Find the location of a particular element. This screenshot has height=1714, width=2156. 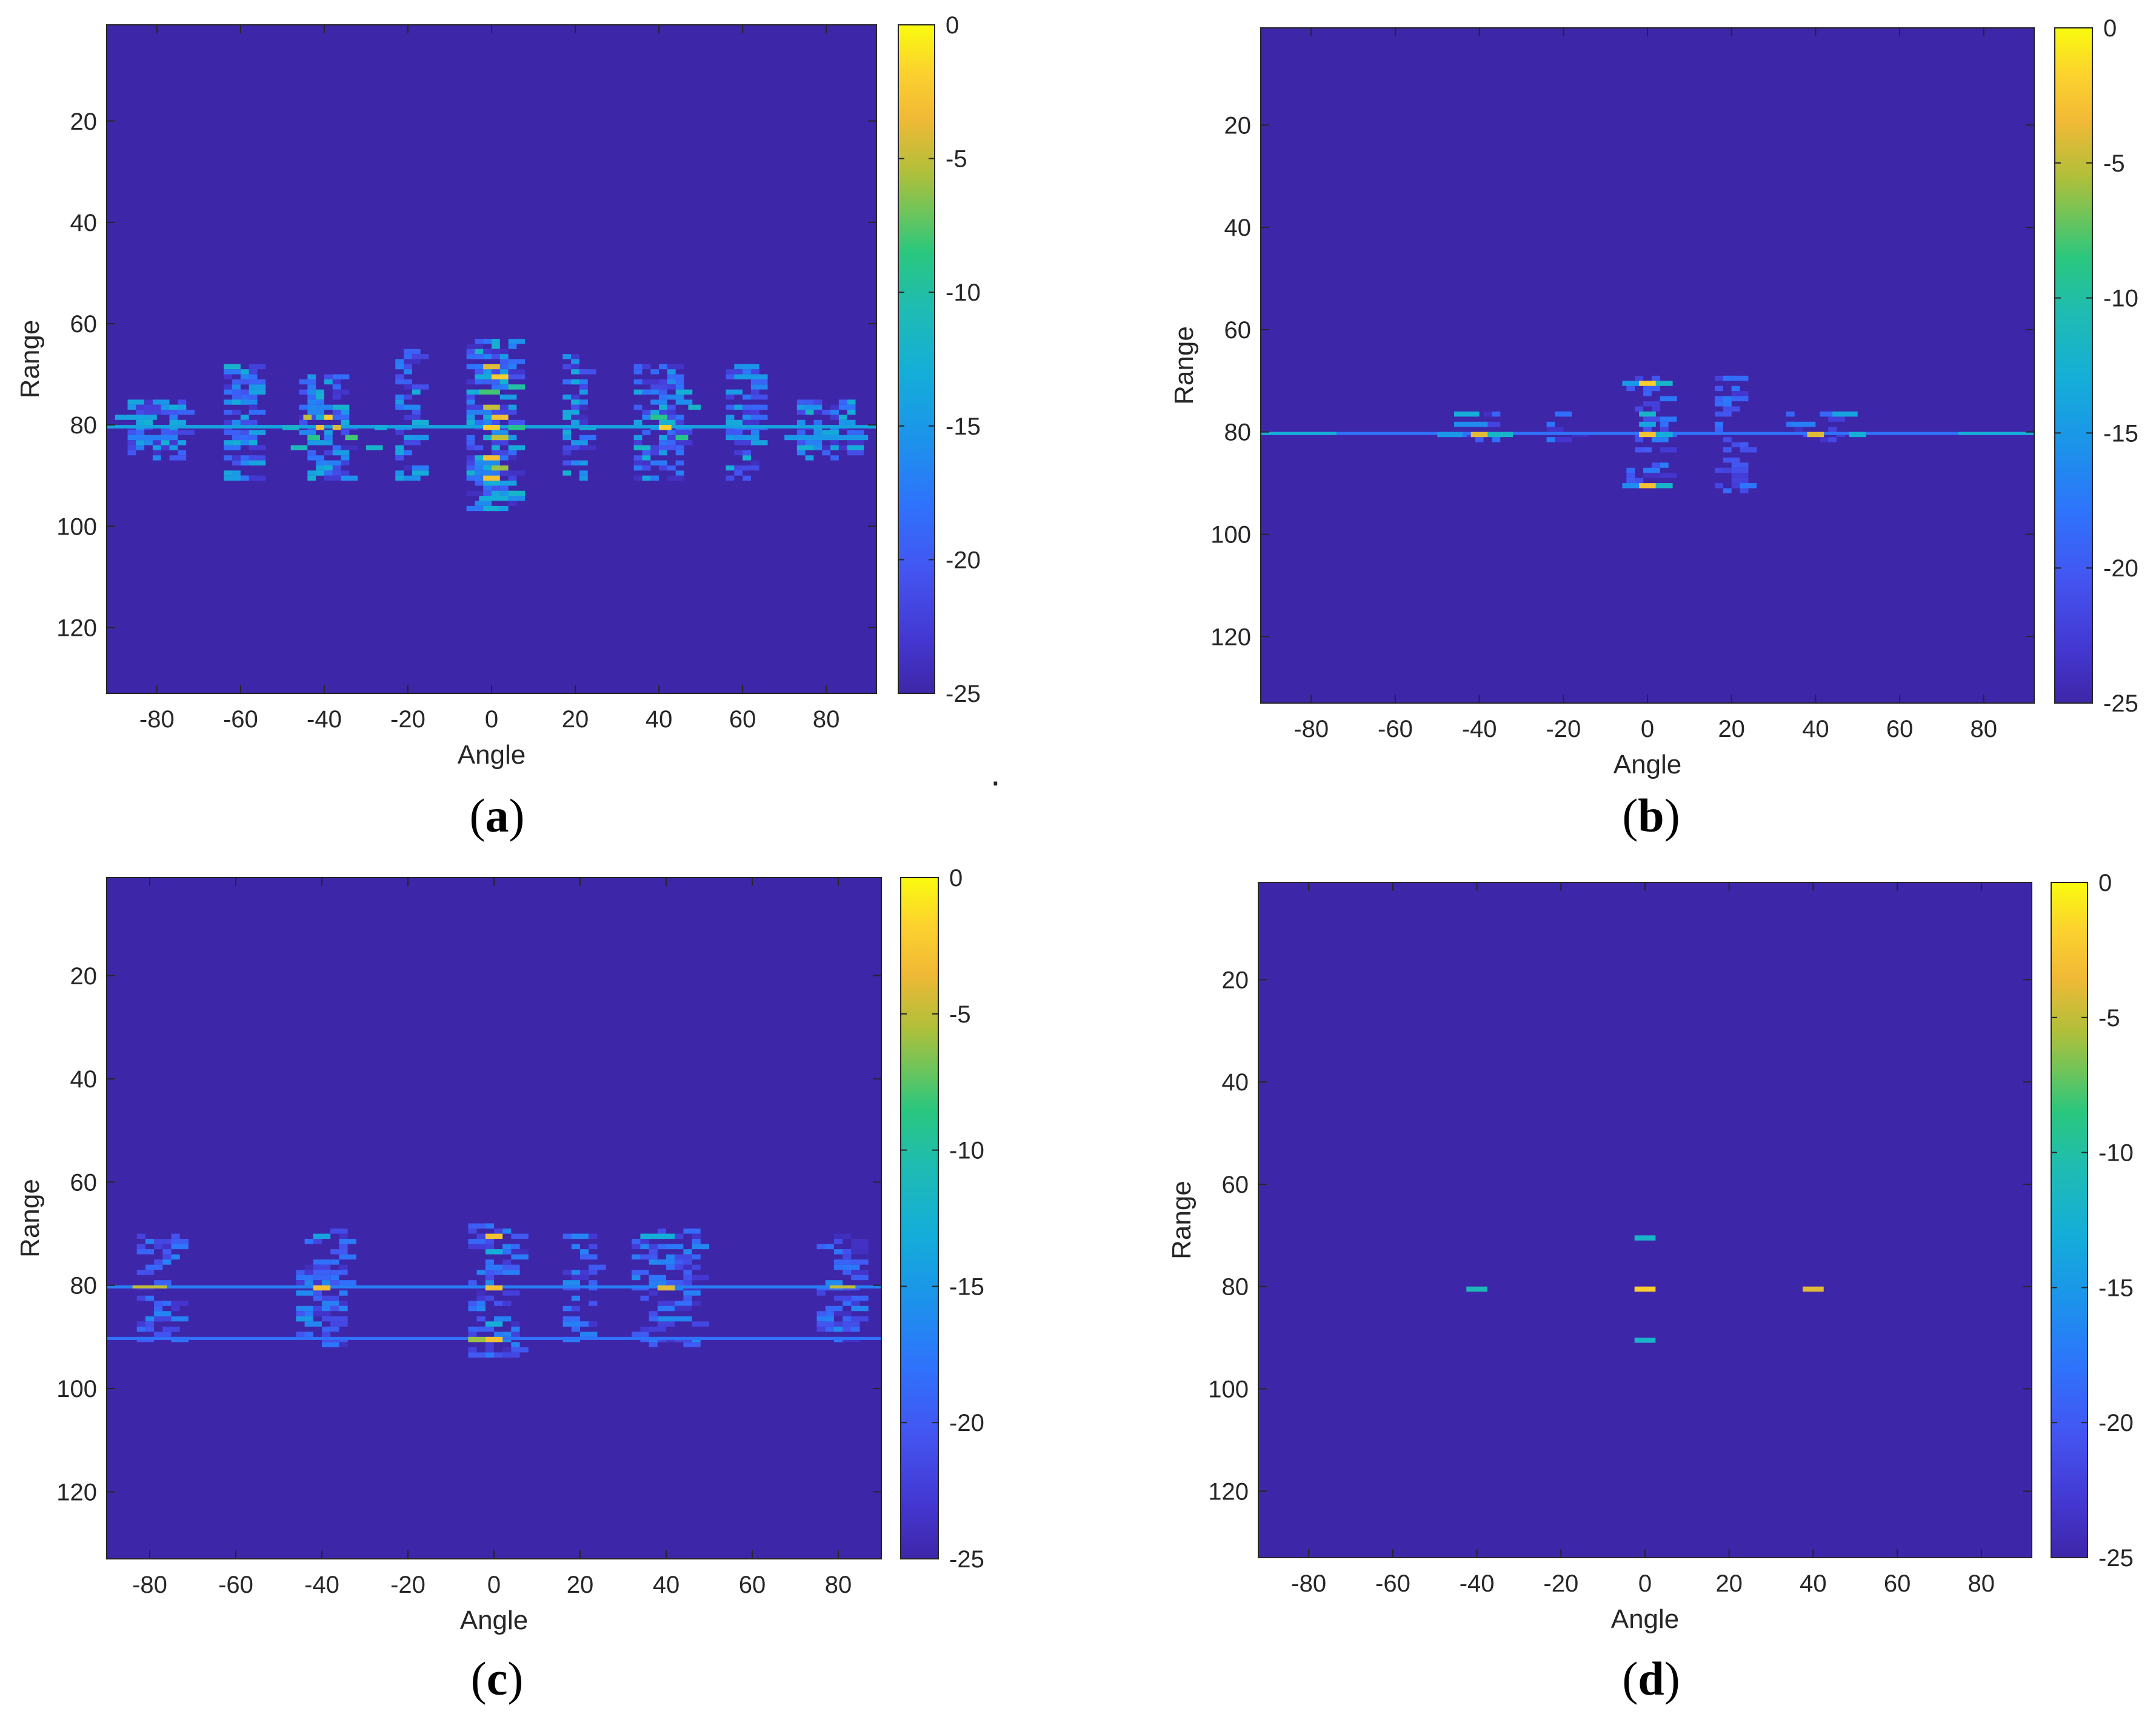

x-tick-label: 0 is located at coordinates (491, 719).